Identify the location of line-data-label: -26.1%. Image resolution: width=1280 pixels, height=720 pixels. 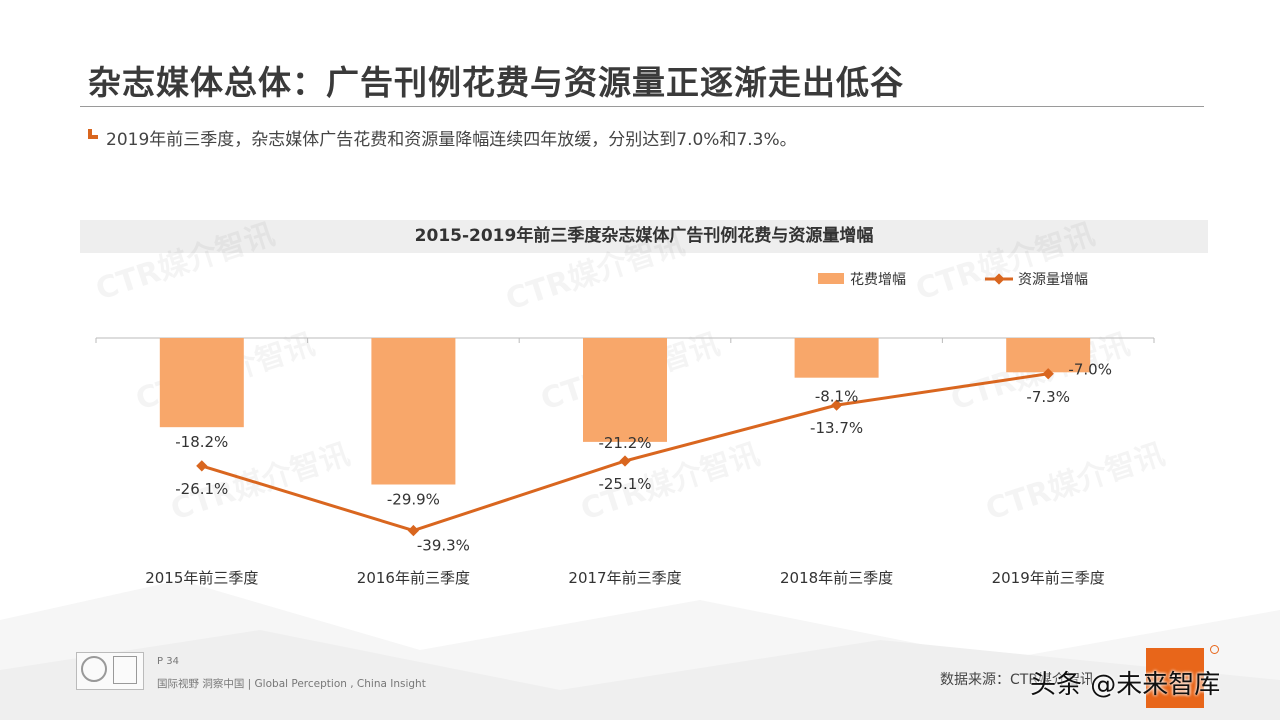
(201, 489).